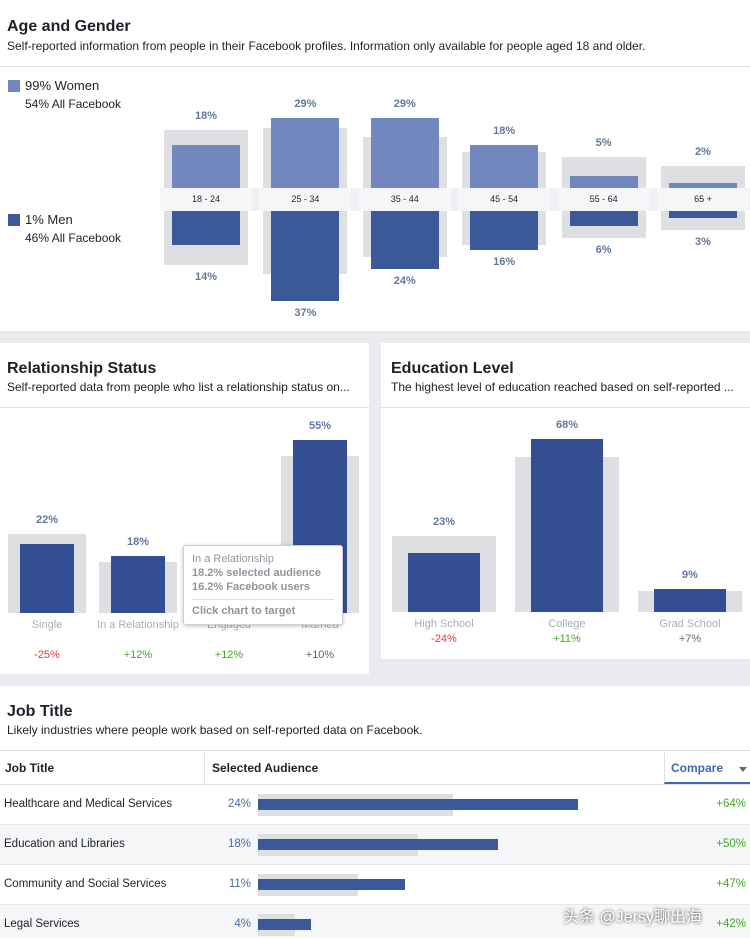 Image resolution: width=750 pixels, height=938 pixels. Describe the element at coordinates (305, 313) in the screenshot. I see `men-pct-label: 37%` at that location.